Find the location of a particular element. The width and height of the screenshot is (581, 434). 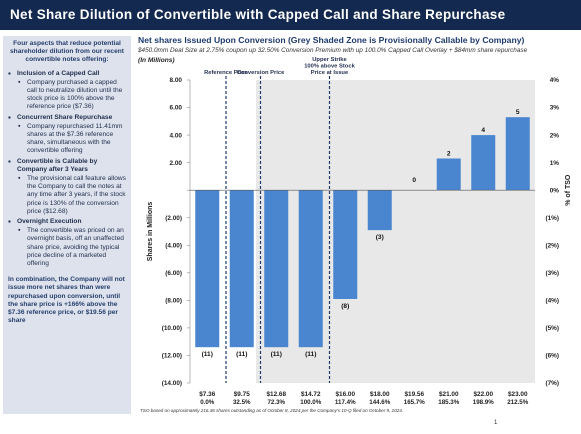

reference-line-label: Reference Price is located at coordinates (226, 73).